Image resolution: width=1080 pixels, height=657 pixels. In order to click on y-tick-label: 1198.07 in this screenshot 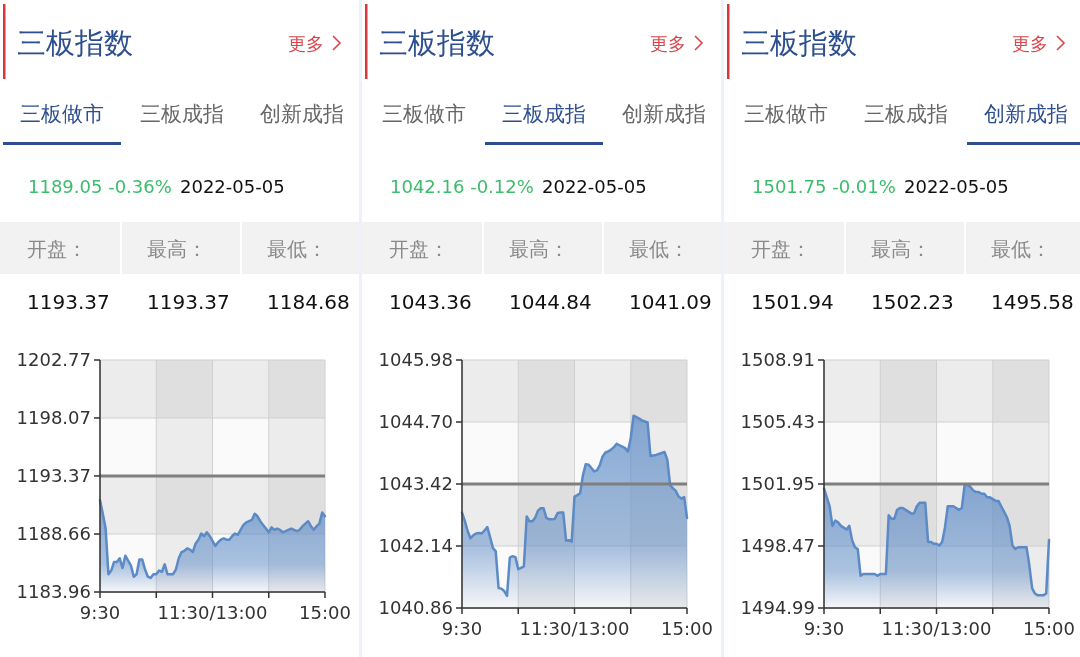, I will do `click(53, 418)`.